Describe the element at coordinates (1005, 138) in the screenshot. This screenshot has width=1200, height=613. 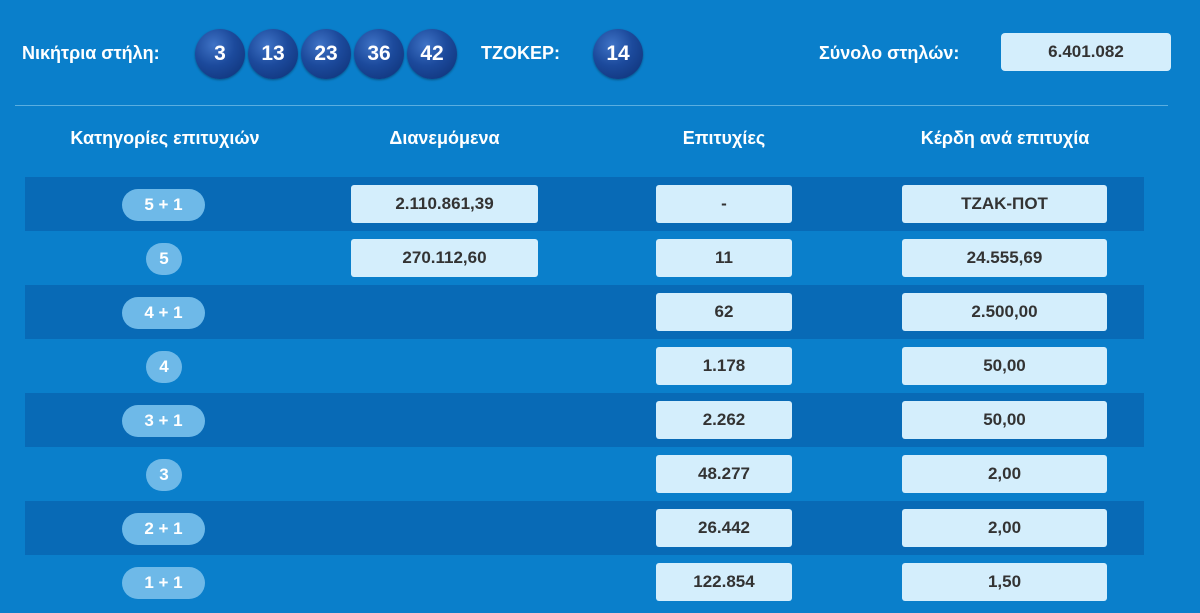
I see `column-header-prize: Κέρδη ανά επιτυχία` at that location.